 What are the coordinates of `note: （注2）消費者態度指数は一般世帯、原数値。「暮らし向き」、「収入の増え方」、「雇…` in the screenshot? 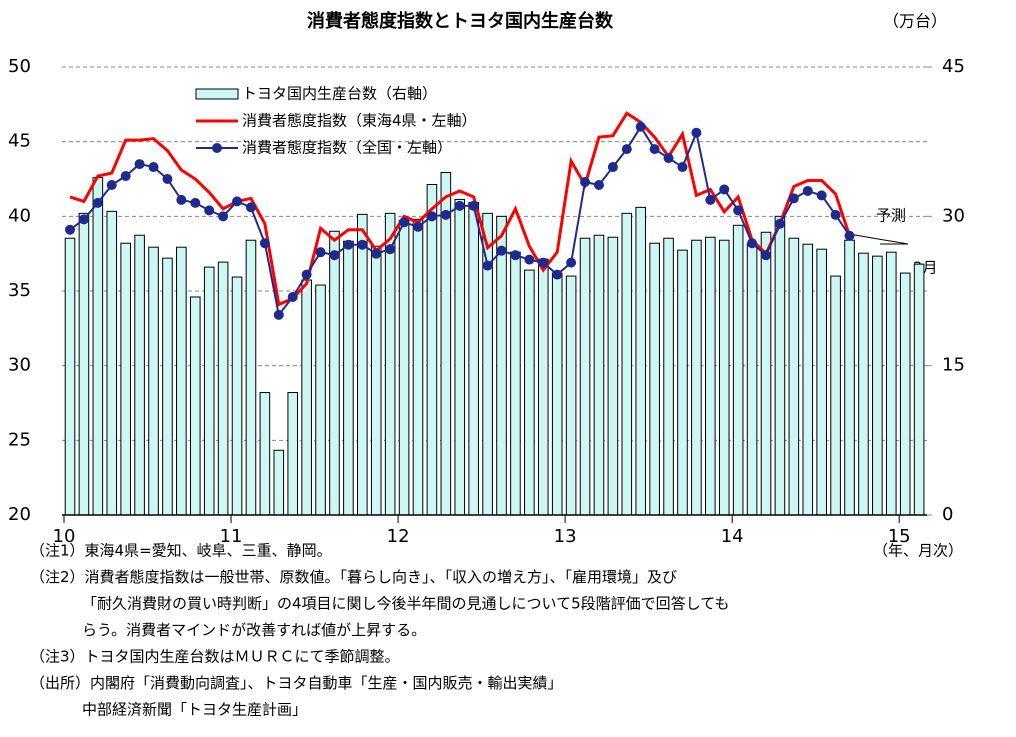 It's located at (353, 577).